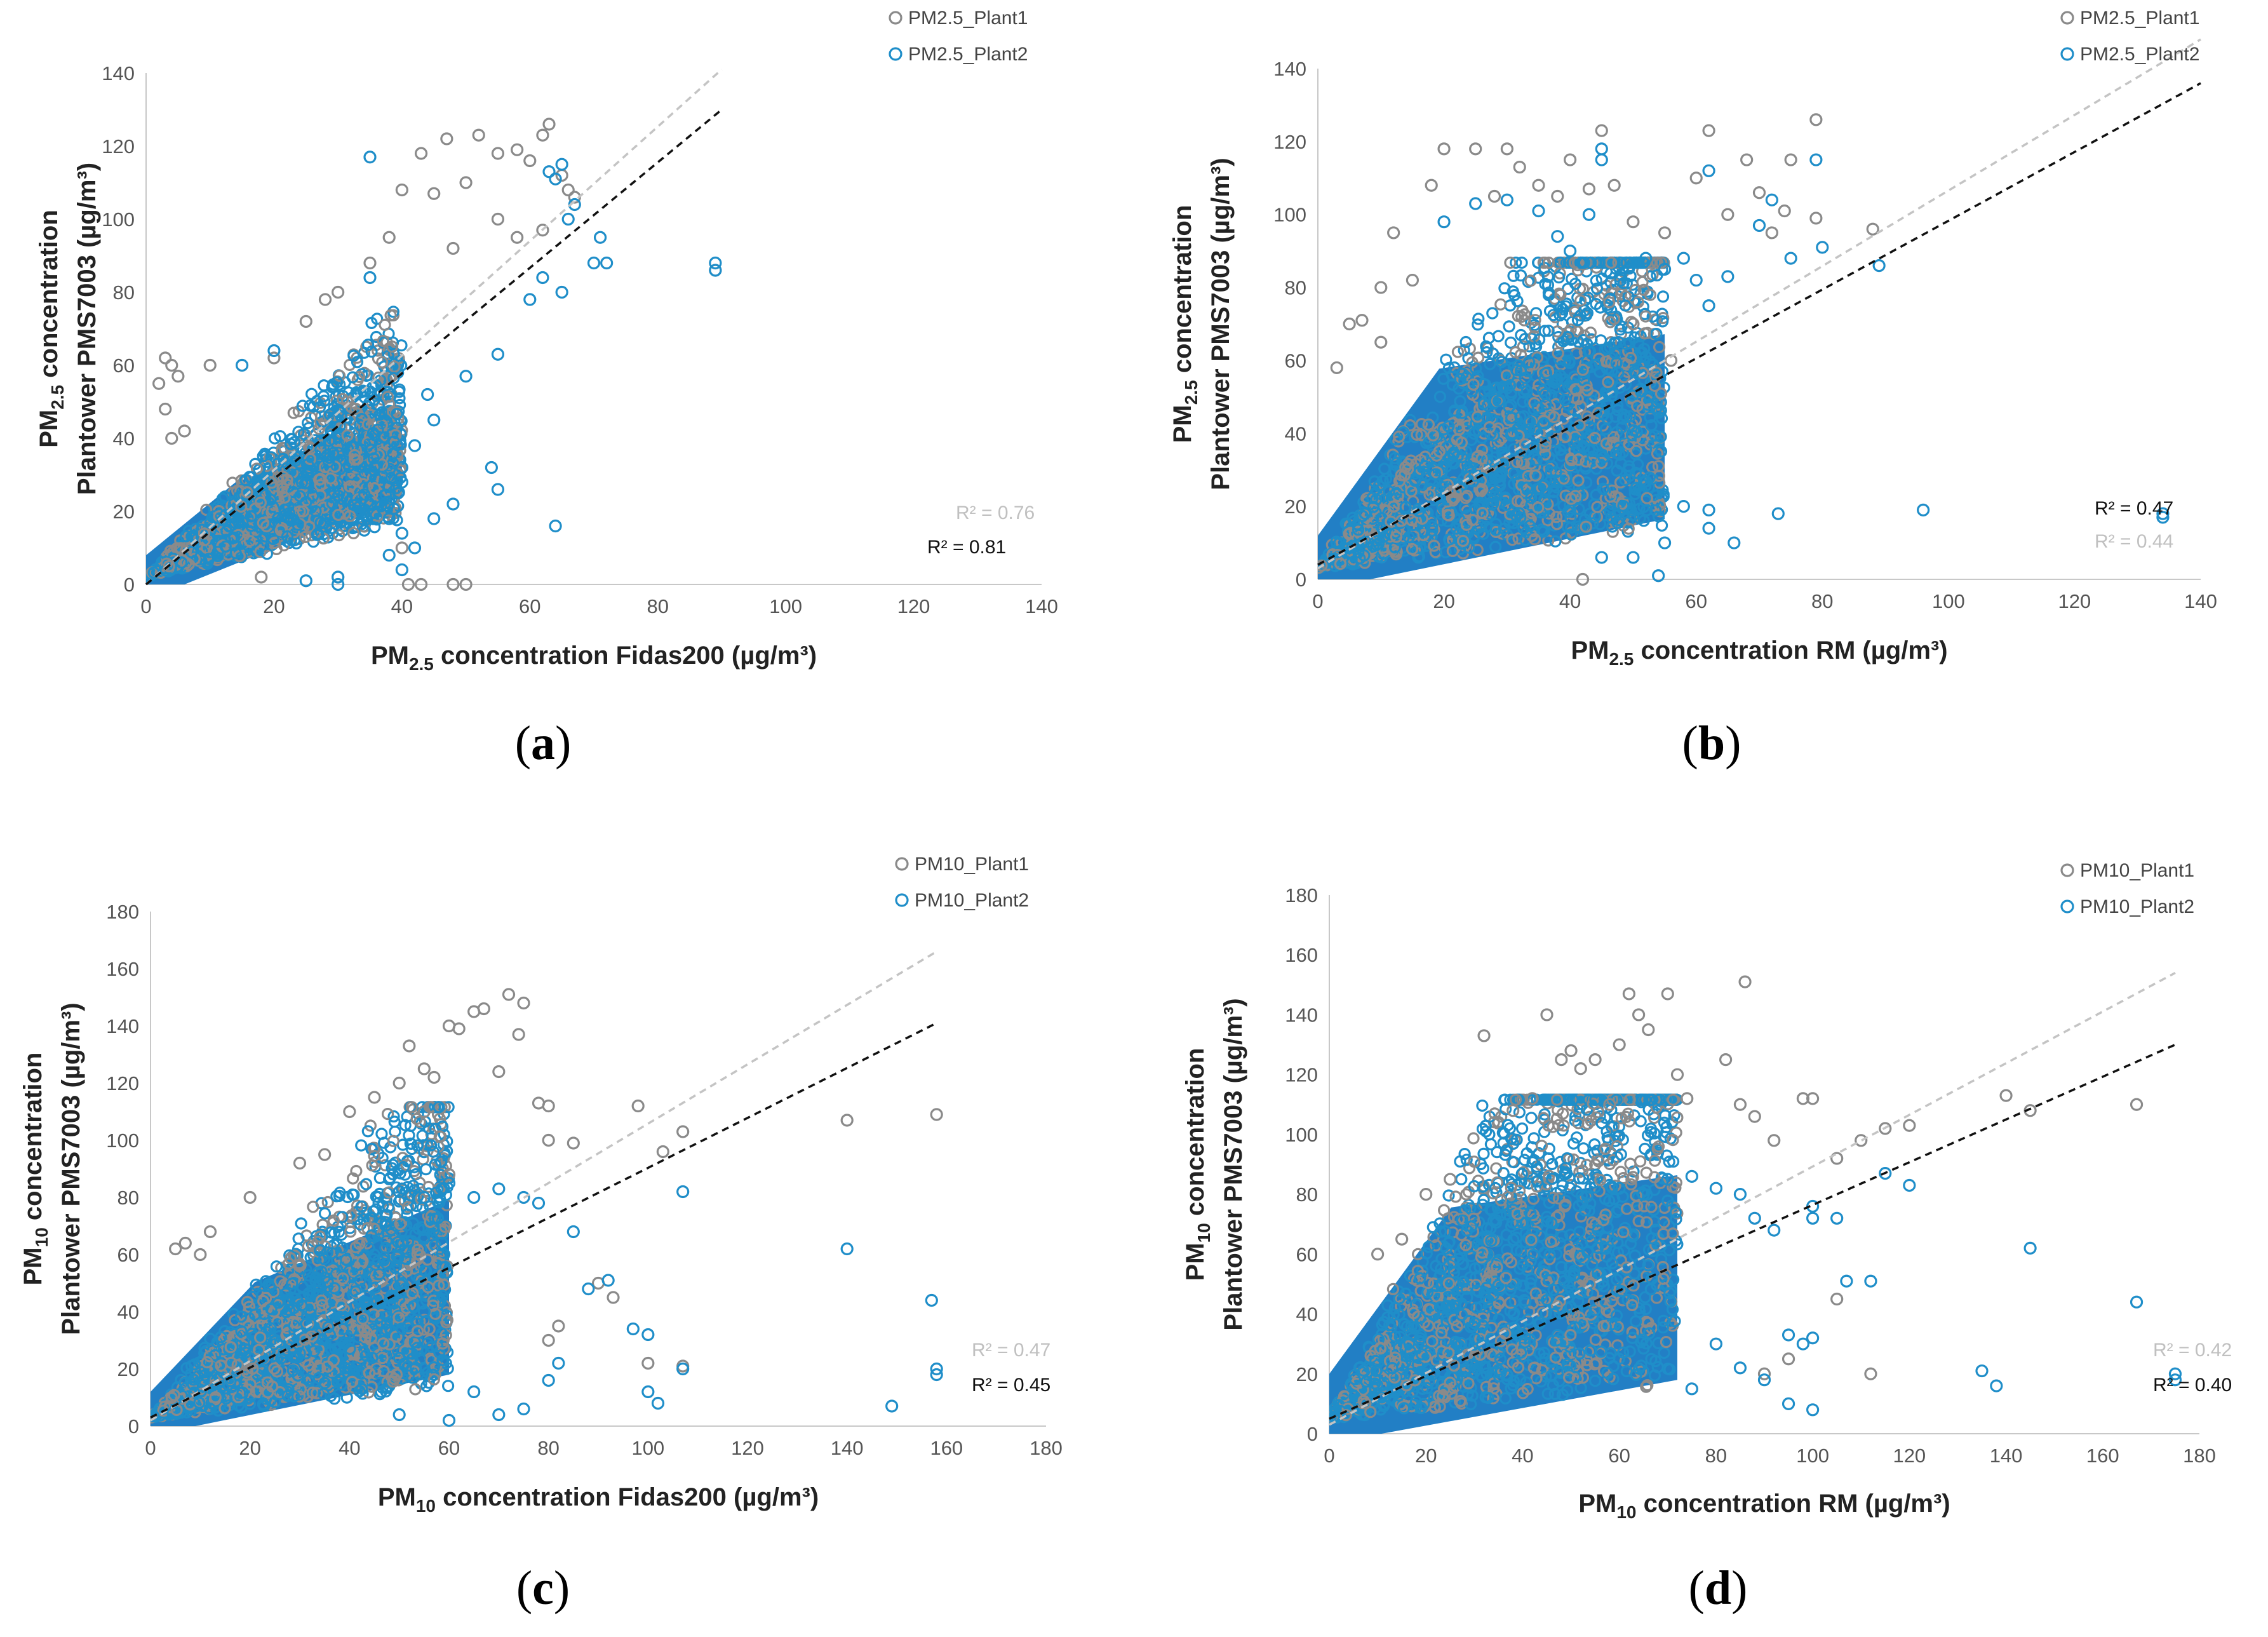 Image resolution: width=2268 pixels, height=1637 pixels. Describe the element at coordinates (51, 329) in the screenshot. I see `y-axis-title-line1: PM2.5 concentration` at that location.